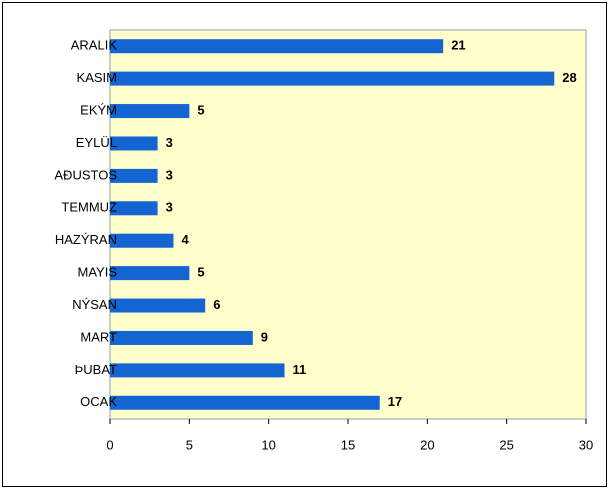 The height and width of the screenshot is (490, 610). I want to click on x-tick-label: 25, so click(506, 444).